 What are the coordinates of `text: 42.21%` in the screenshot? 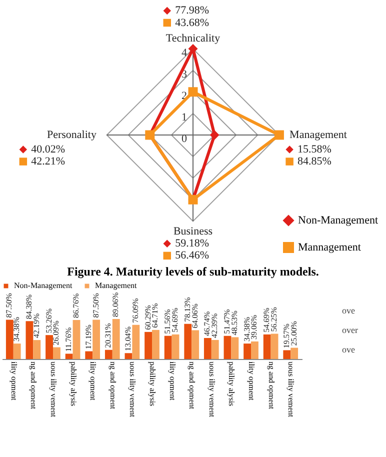 It's located at (48, 162).